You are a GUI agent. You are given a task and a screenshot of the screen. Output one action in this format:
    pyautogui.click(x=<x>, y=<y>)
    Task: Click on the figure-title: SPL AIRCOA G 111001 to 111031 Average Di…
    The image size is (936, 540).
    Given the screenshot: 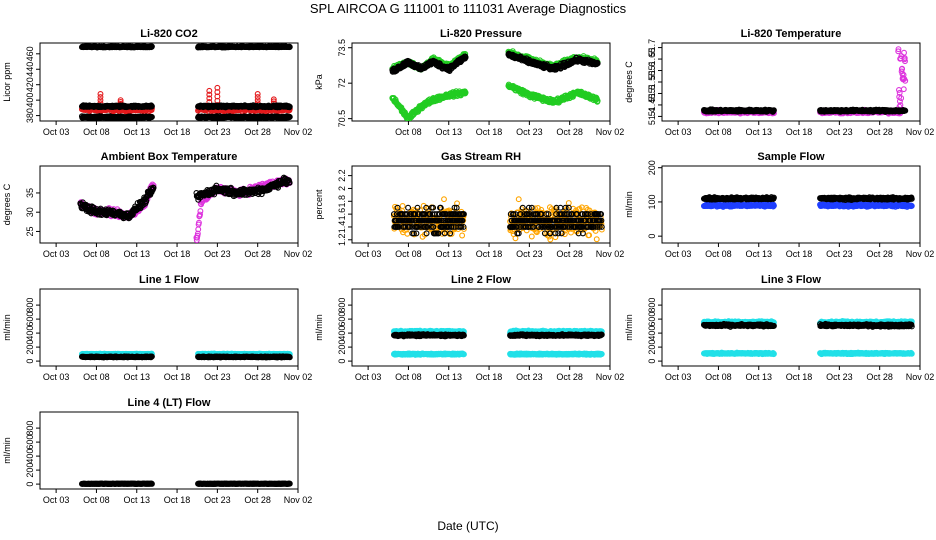 What is the action you would take?
    pyautogui.click(x=468, y=8)
    